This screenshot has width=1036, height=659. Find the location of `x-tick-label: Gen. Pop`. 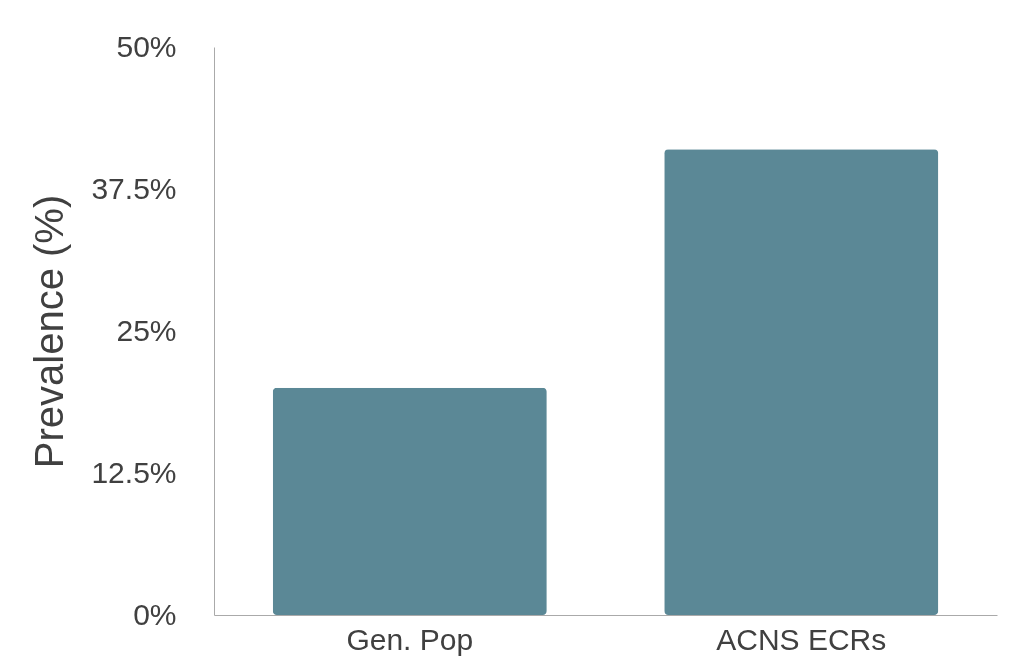

x-tick-label: Gen. Pop is located at coordinates (410, 639).